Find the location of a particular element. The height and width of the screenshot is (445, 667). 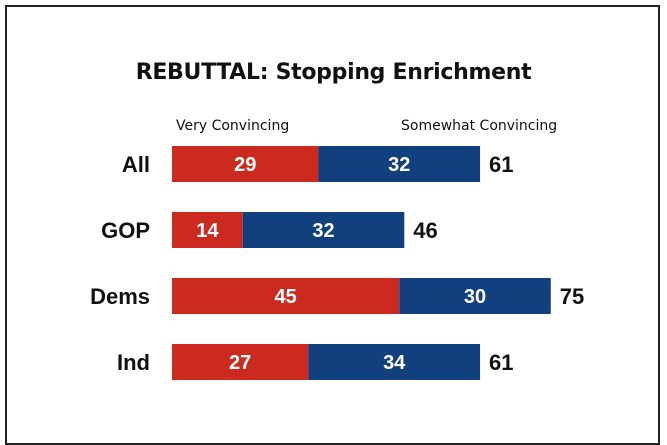

total-label-ind: 61 is located at coordinates (501, 362).